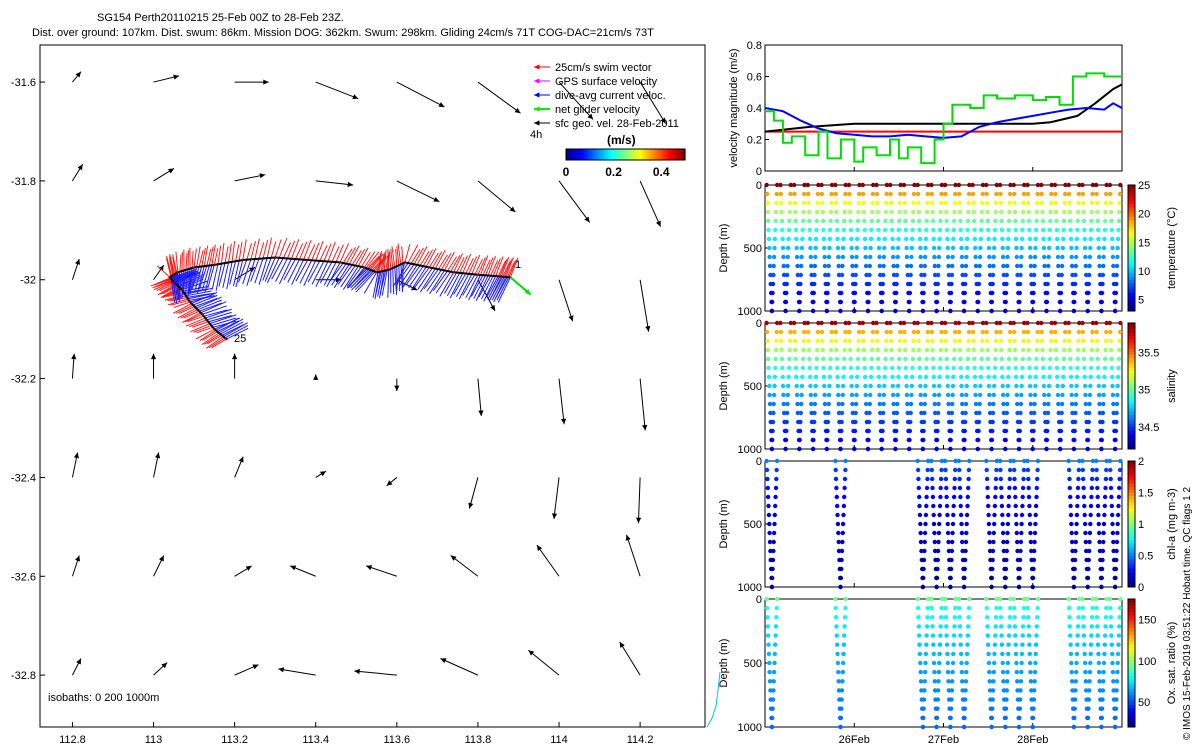 The image size is (1200, 750). I want to click on track-point, so click(376, 272).